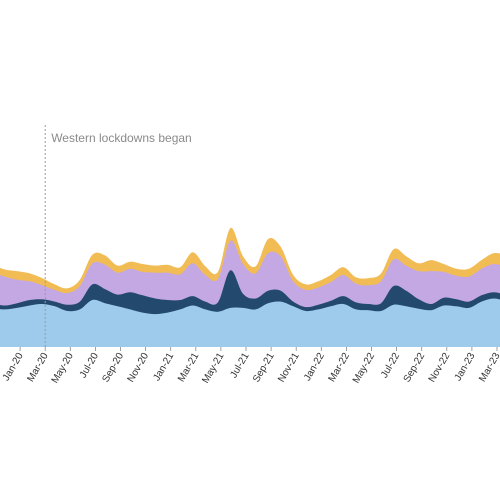  I want to click on x-tick-label: Jan-20, so click(13, 367).